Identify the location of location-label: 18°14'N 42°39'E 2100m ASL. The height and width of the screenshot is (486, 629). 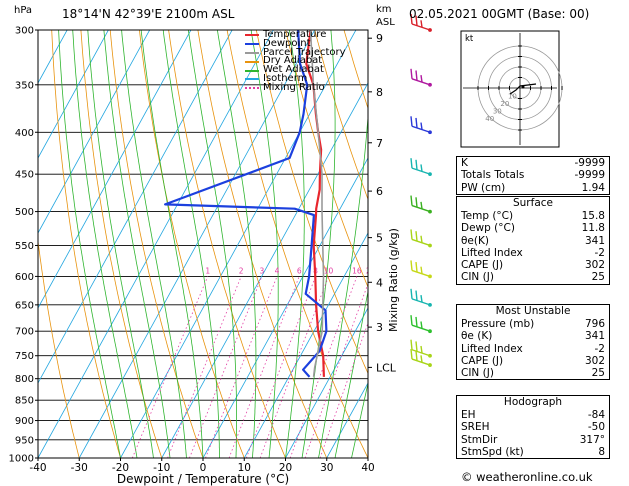
(148, 14).